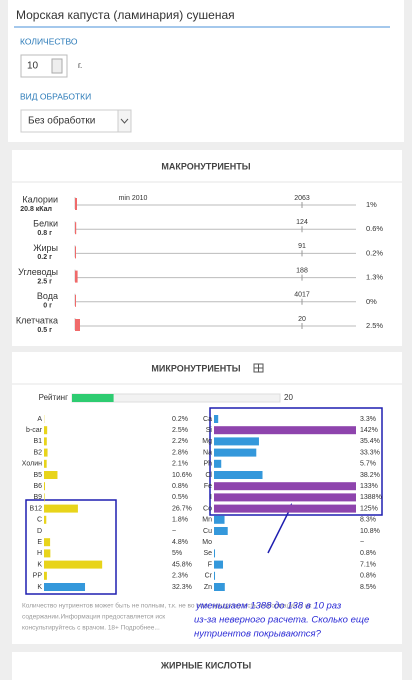  What do you see at coordinates (207, 441) in the screenshot?
I see `micro-name: Mg` at bounding box center [207, 441].